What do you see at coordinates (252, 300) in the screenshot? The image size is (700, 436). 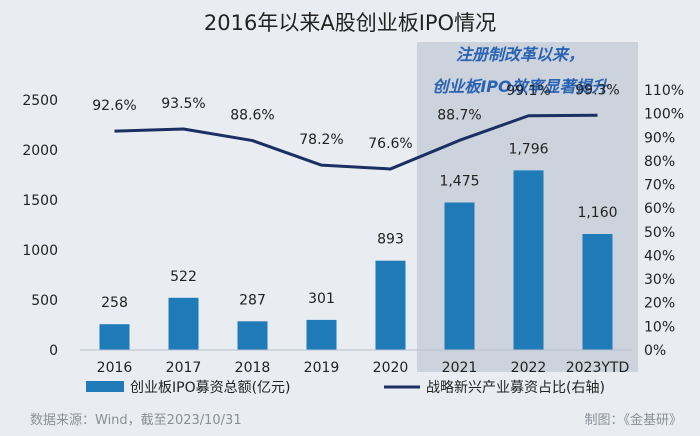 I see `bar-value-label: 287` at bounding box center [252, 300].